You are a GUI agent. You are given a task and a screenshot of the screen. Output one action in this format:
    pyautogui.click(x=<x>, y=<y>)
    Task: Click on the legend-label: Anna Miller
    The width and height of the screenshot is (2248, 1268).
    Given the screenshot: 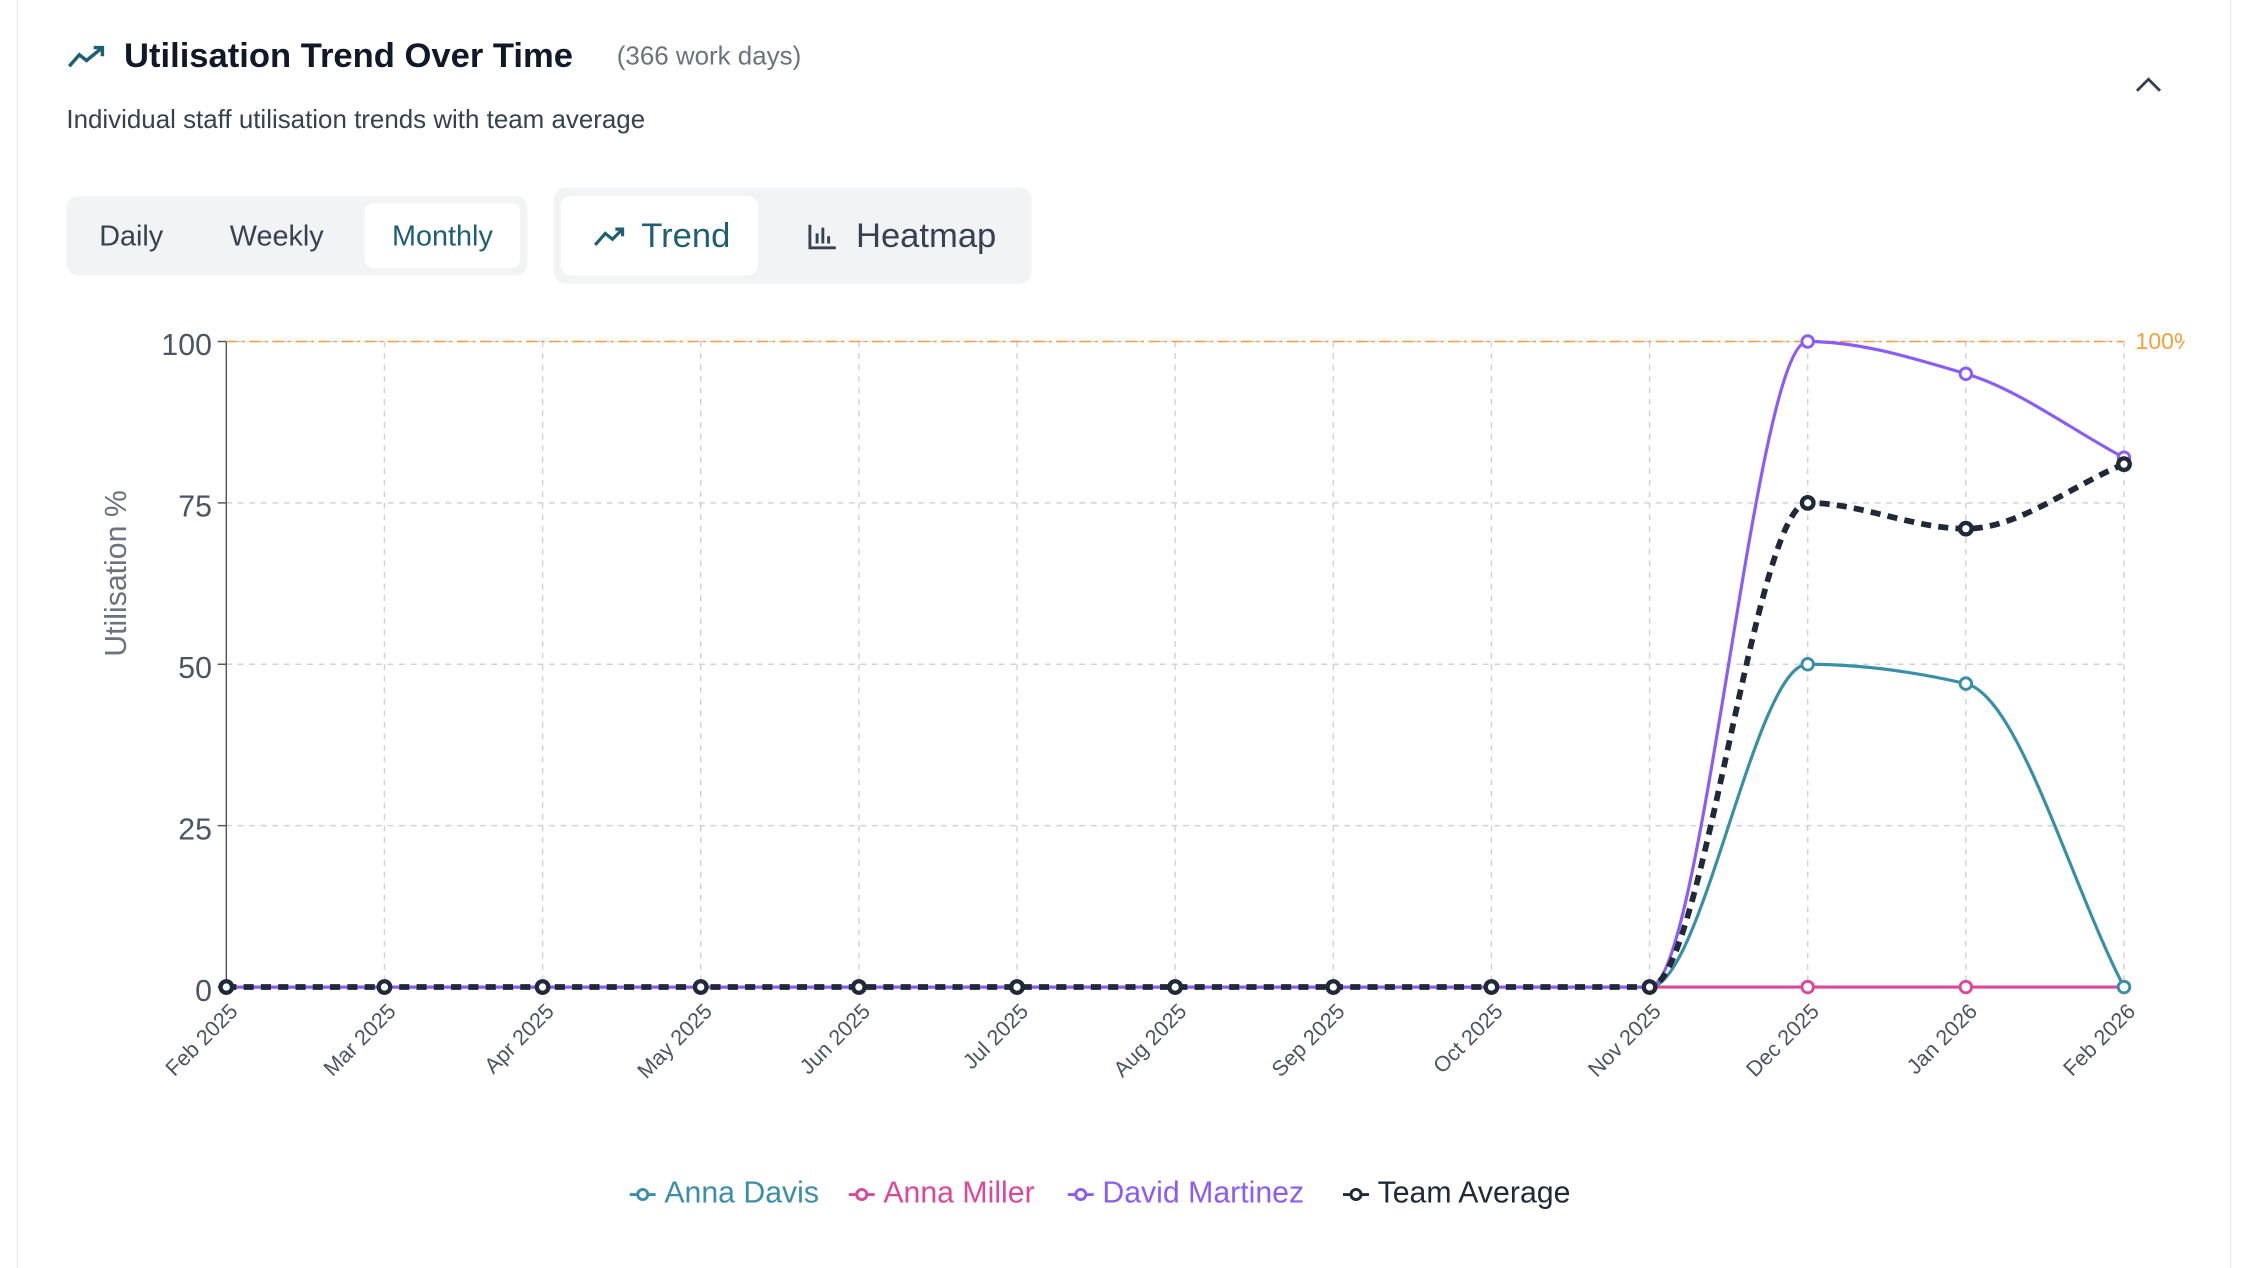 What is the action you would take?
    pyautogui.click(x=958, y=1192)
    